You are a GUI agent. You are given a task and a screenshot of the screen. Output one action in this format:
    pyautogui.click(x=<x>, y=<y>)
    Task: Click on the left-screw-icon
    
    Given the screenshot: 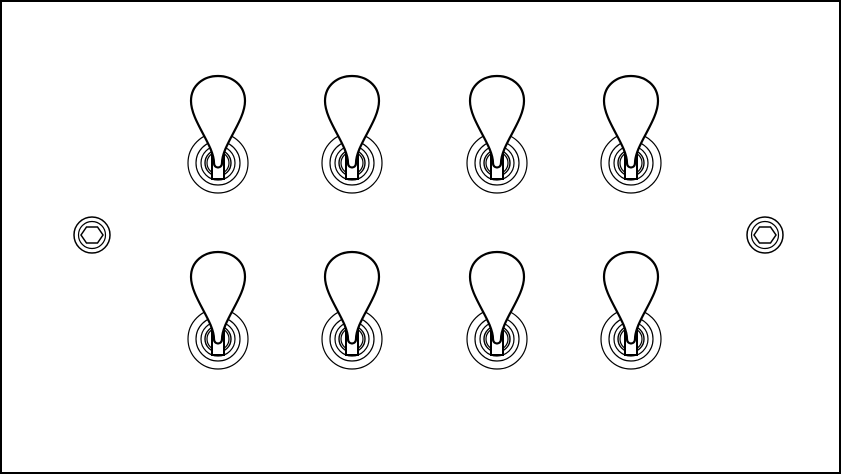 What is the action you would take?
    pyautogui.click(x=92, y=235)
    